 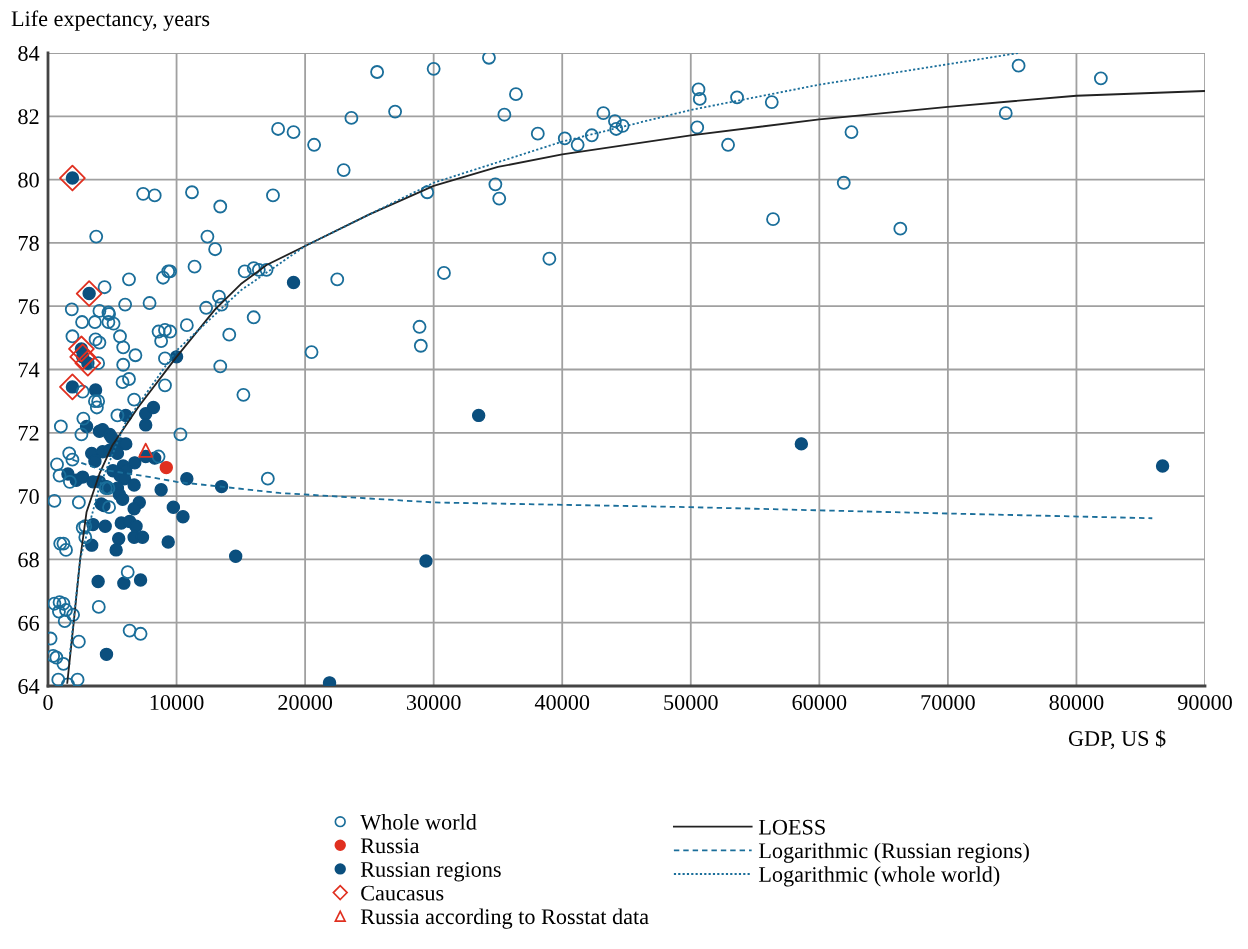 What do you see at coordinates (1076, 702) in the screenshot?
I see `x-tick-label: 80000` at bounding box center [1076, 702].